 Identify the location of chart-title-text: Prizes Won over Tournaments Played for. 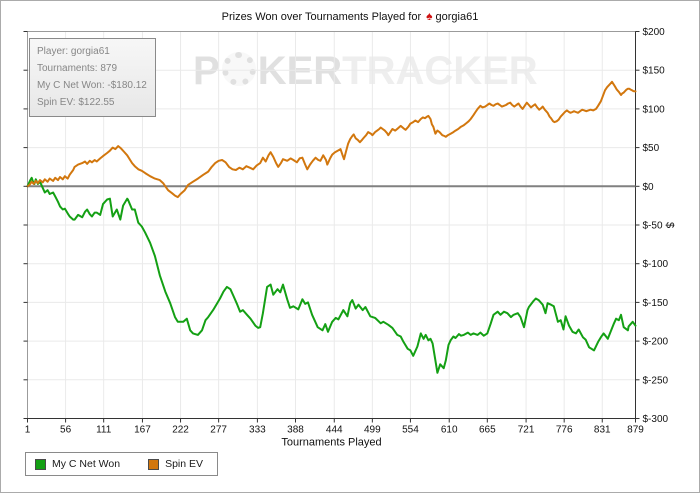
(321, 17).